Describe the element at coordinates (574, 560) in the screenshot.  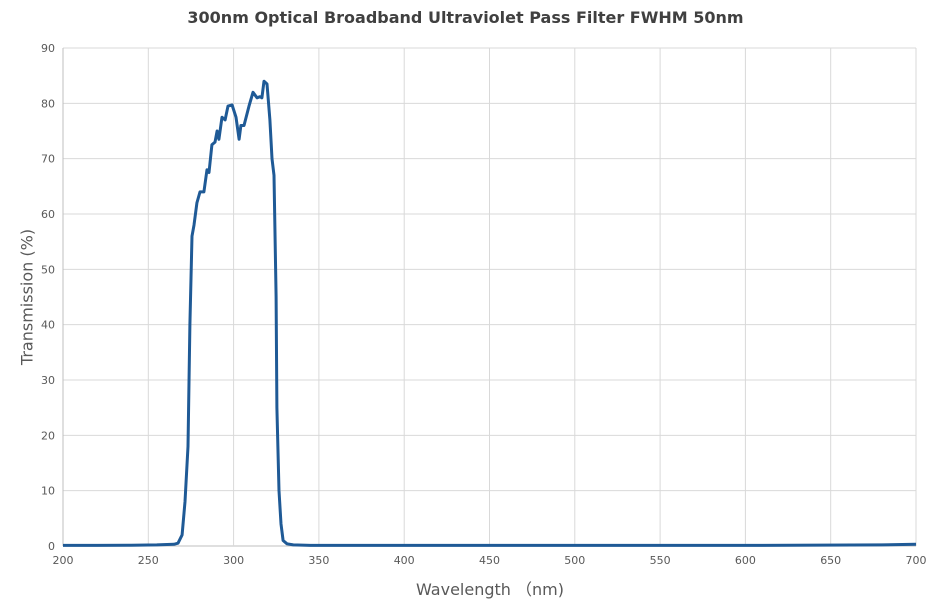
I see `x-tick-label: 500` at that location.